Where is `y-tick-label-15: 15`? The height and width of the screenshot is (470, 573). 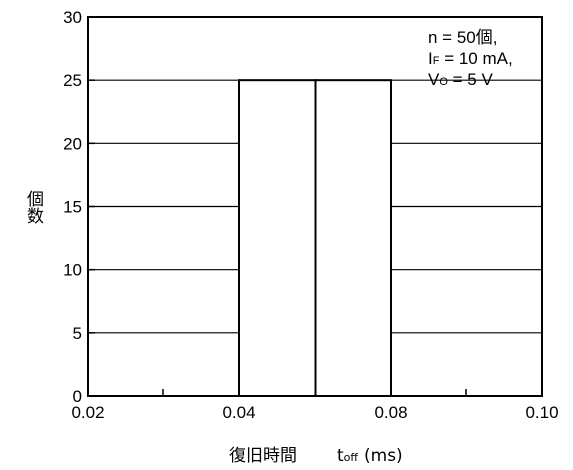 y-tick-label-15: 15 is located at coordinates (72, 207).